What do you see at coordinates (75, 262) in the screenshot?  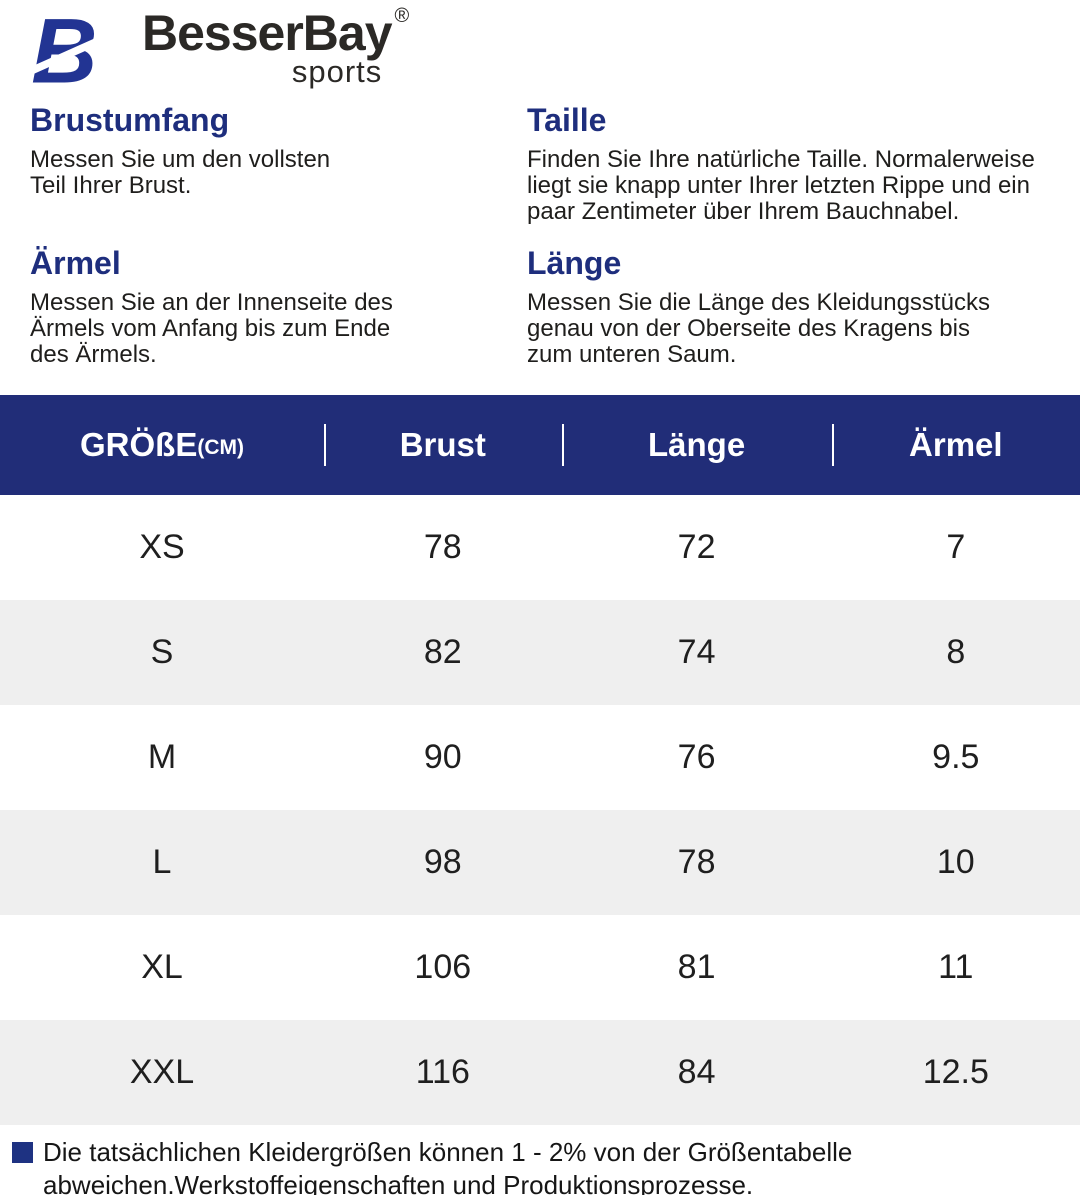 I see `section-title-aermel: Ärmel` at bounding box center [75, 262].